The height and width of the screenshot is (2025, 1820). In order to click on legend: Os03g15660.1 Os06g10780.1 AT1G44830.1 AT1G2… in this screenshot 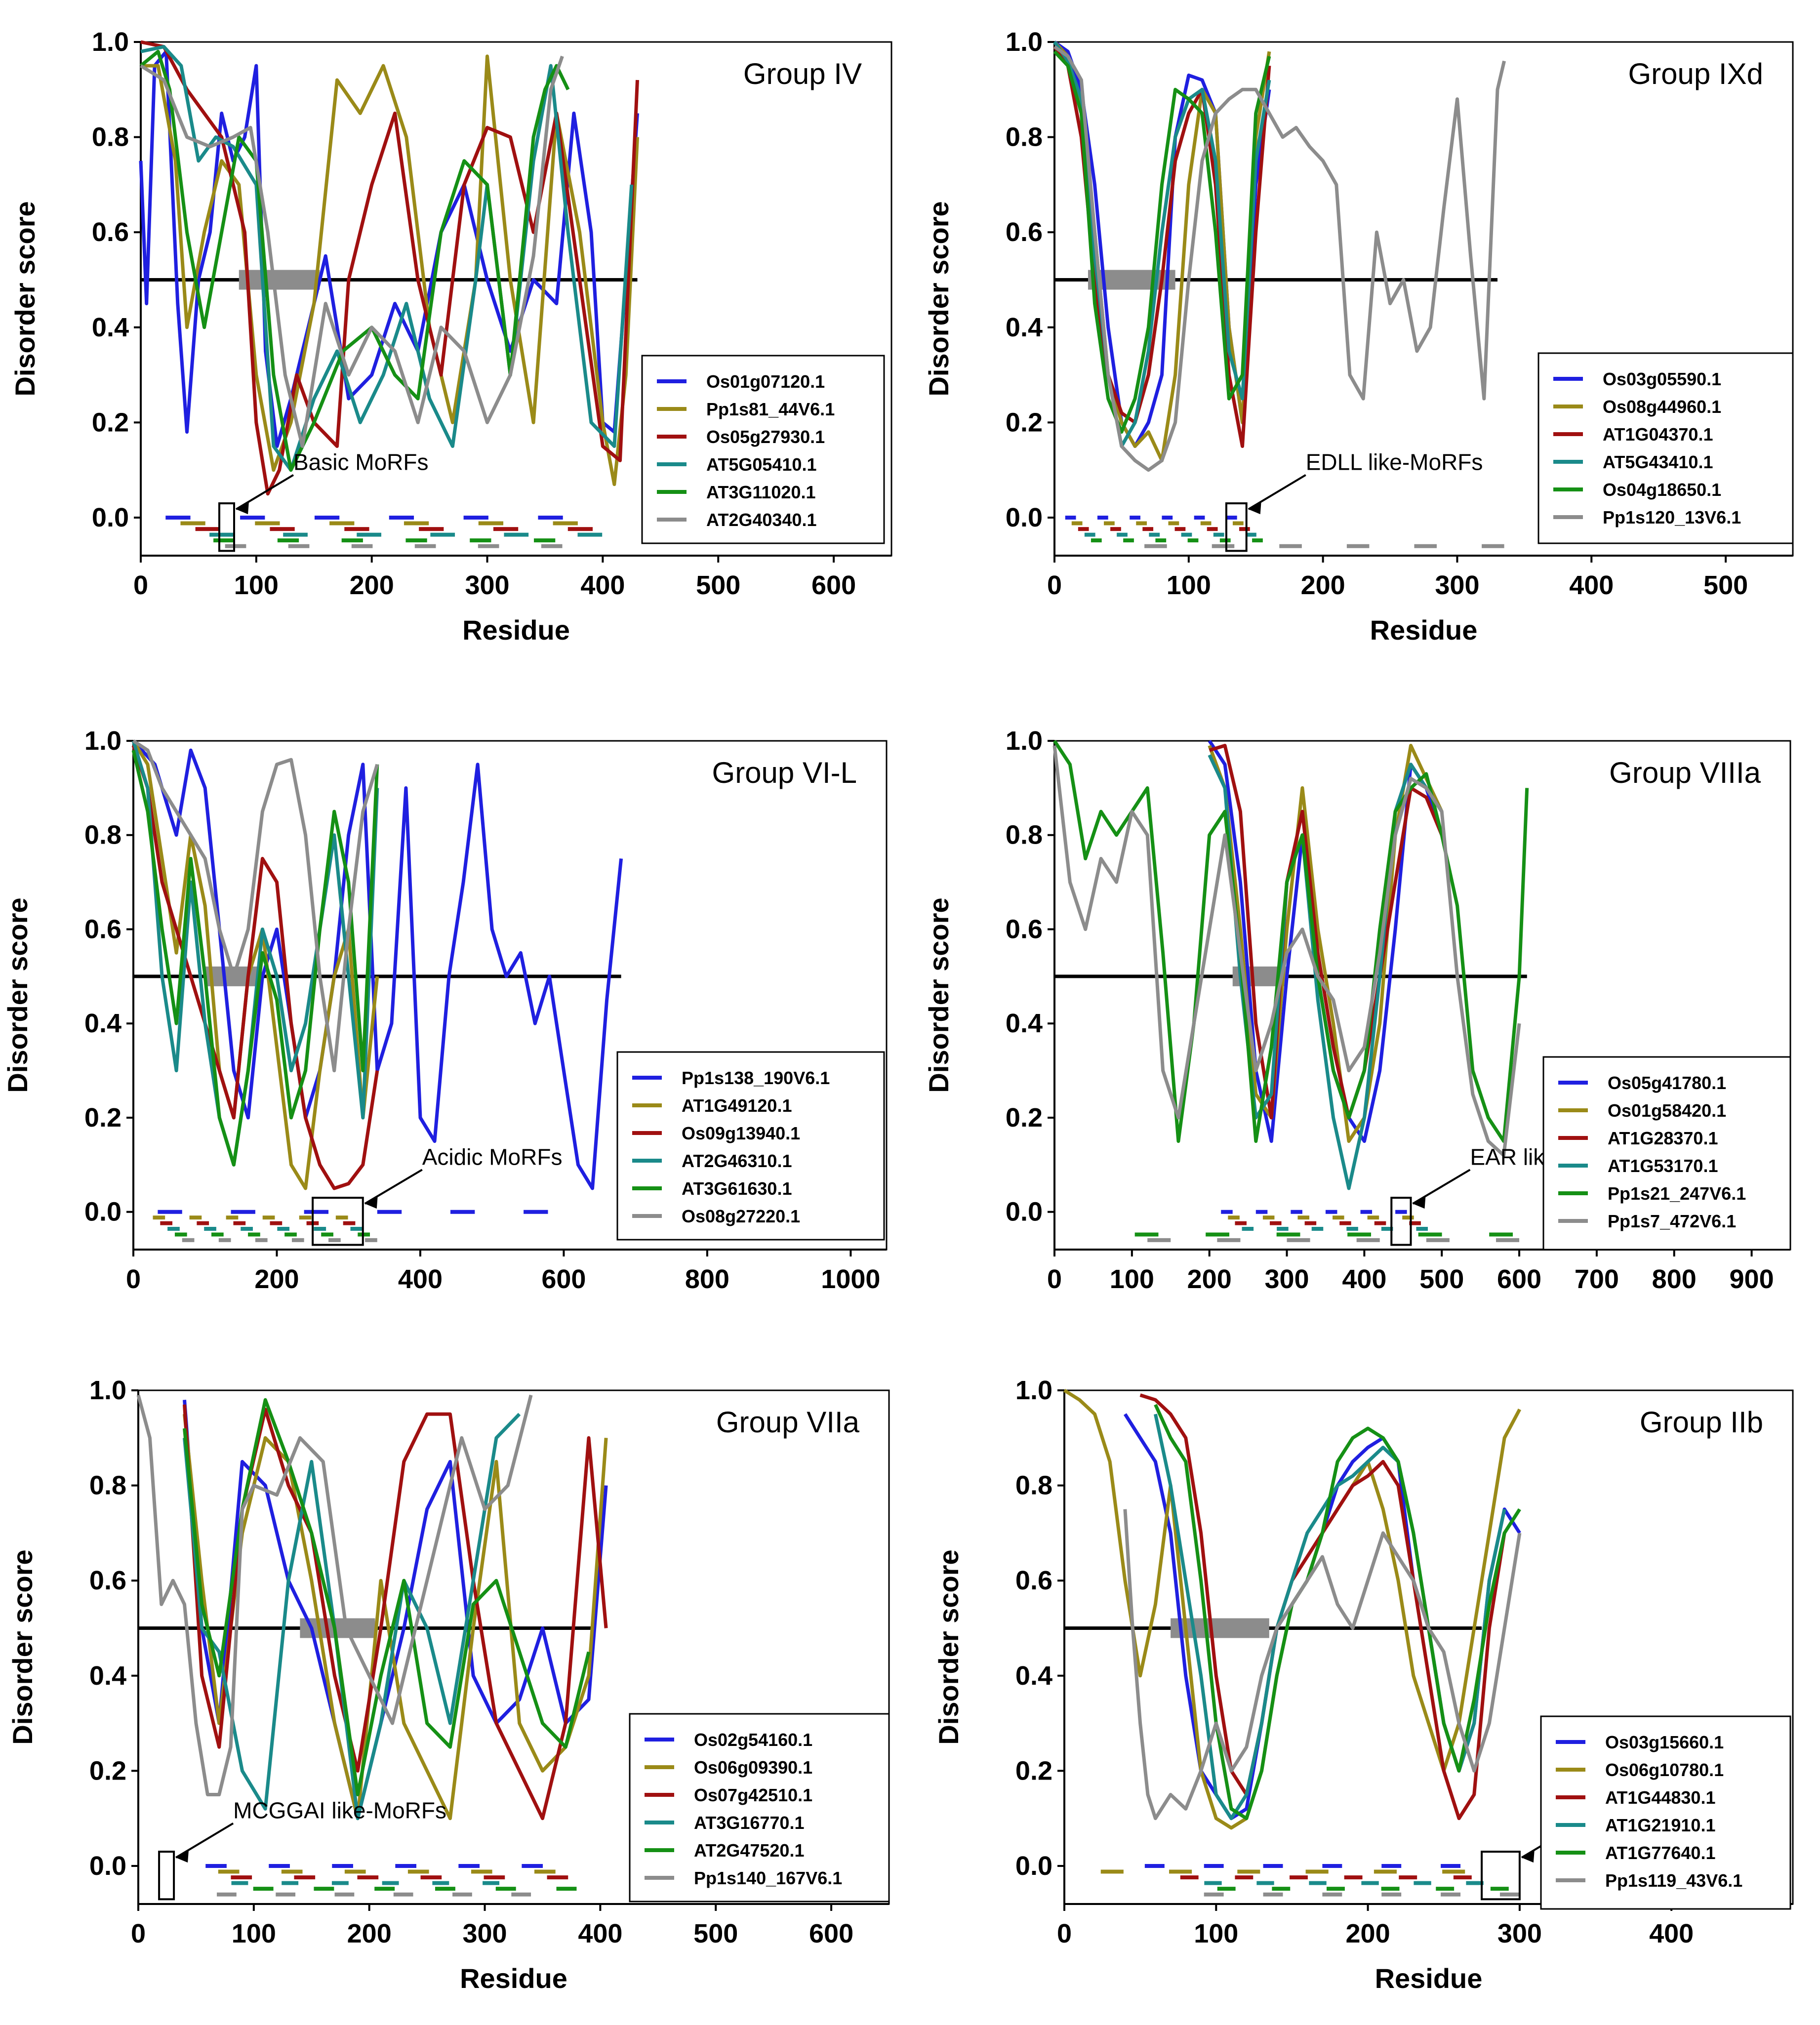, I will do `click(1665, 1812)`.